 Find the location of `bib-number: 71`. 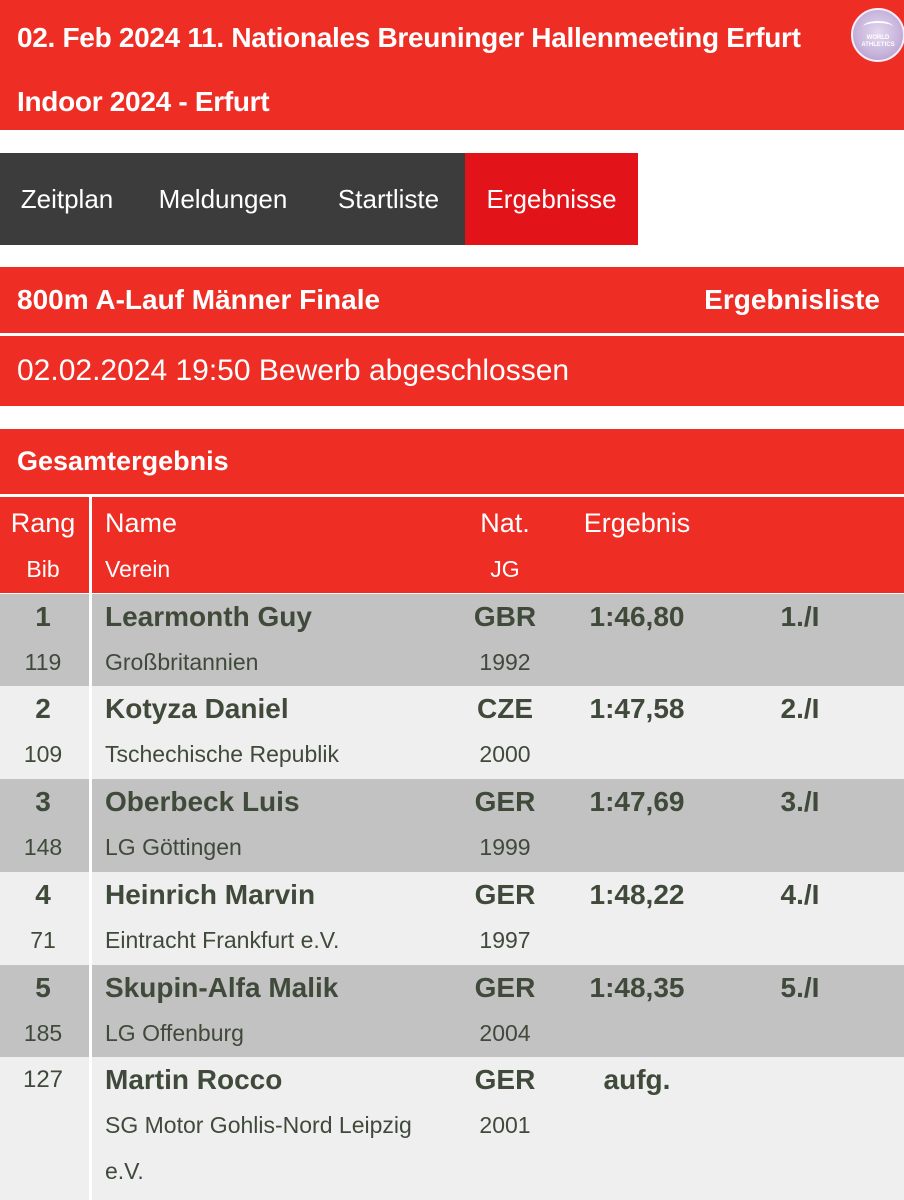

bib-number: 71 is located at coordinates (43, 940).